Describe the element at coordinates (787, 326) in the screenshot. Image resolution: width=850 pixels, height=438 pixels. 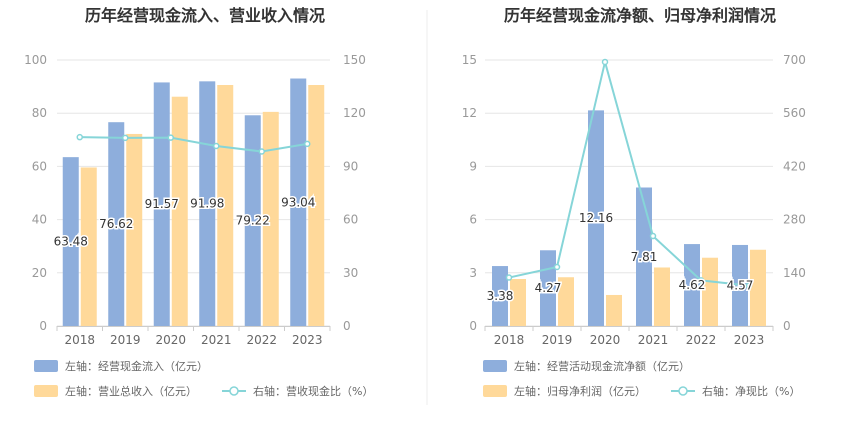
I see `chart2-right-tick-label: 0` at that location.